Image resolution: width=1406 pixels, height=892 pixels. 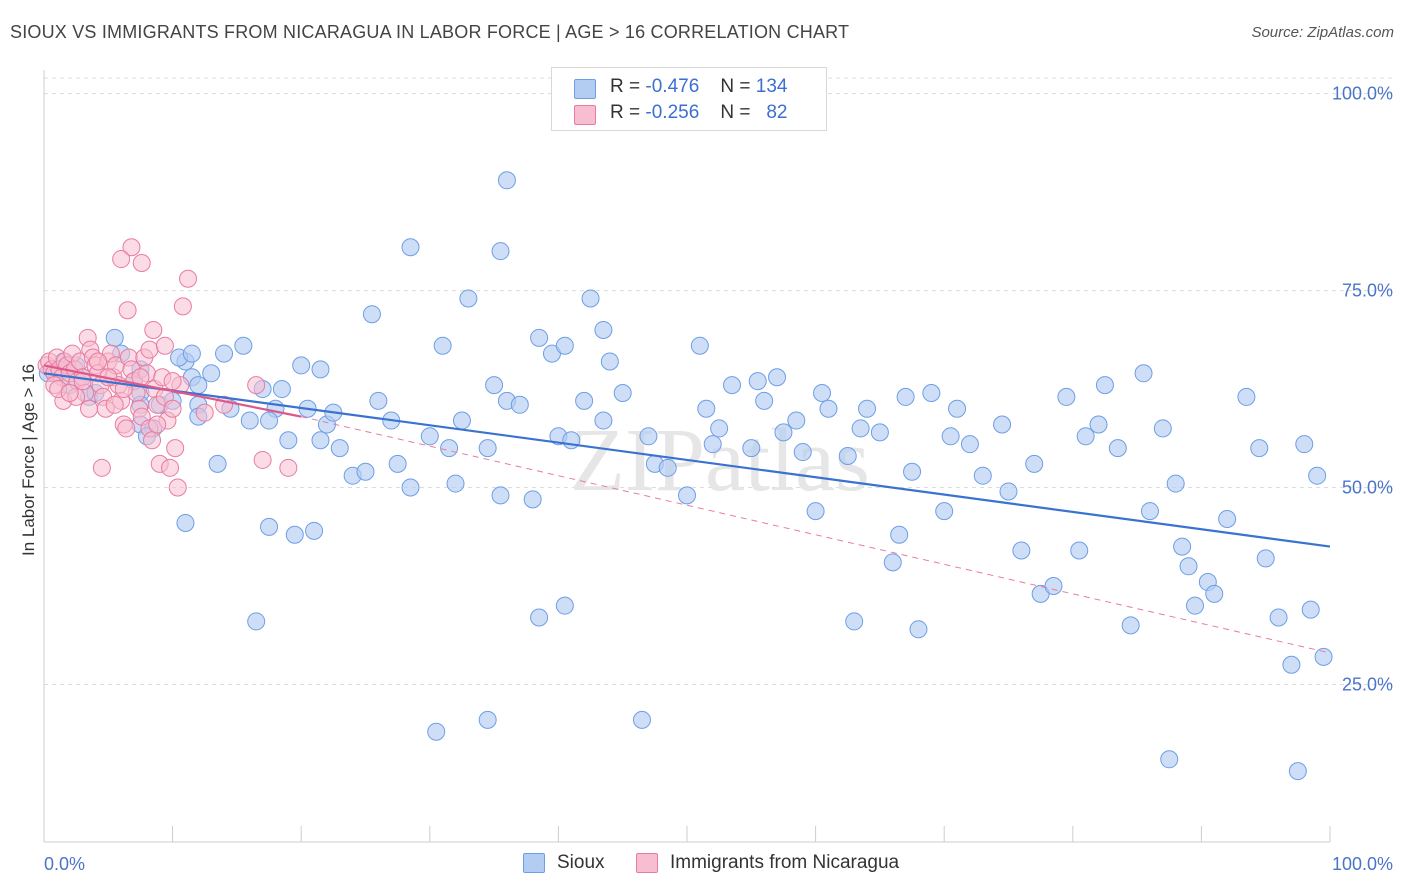 What do you see at coordinates (647, 863) in the screenshot?
I see `nicaragua-legend-swatch` at bounding box center [647, 863].